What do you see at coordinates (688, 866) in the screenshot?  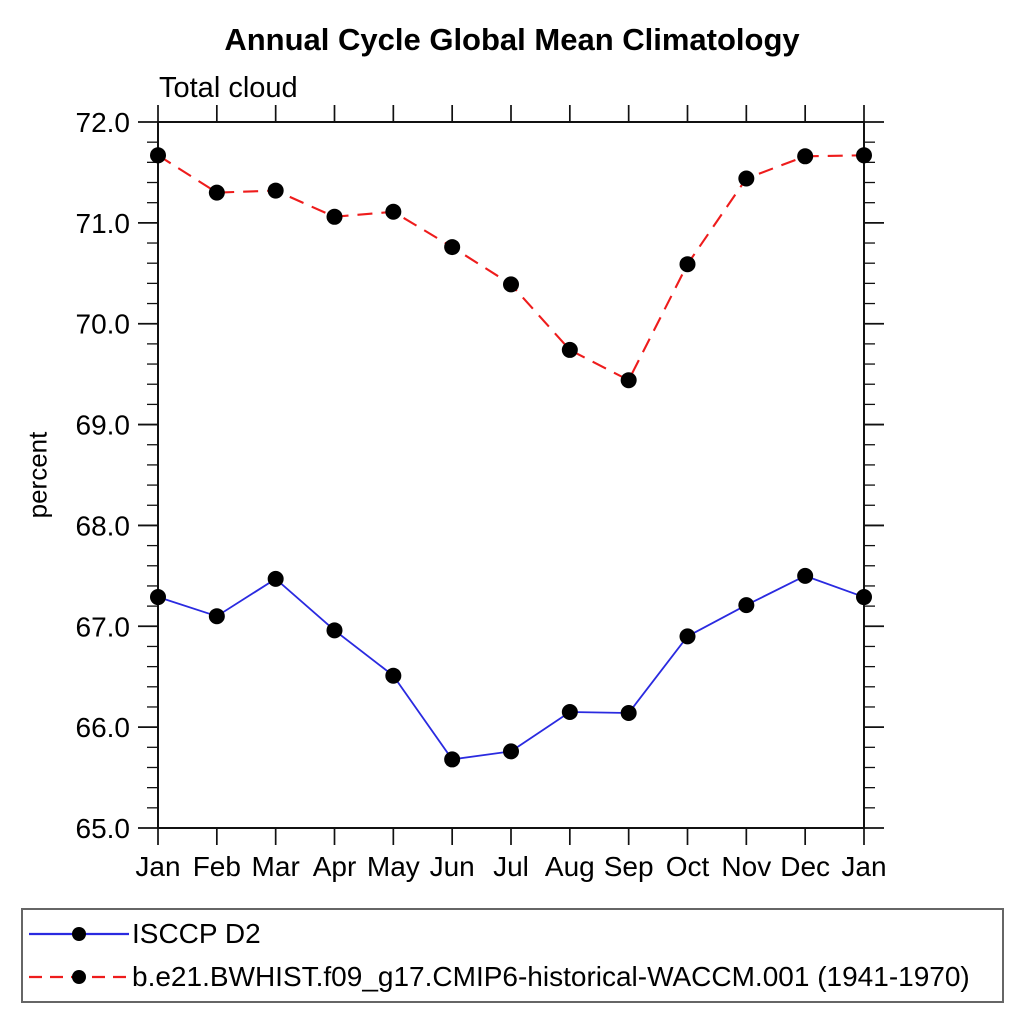 I see `x-tick-label: Oct` at bounding box center [688, 866].